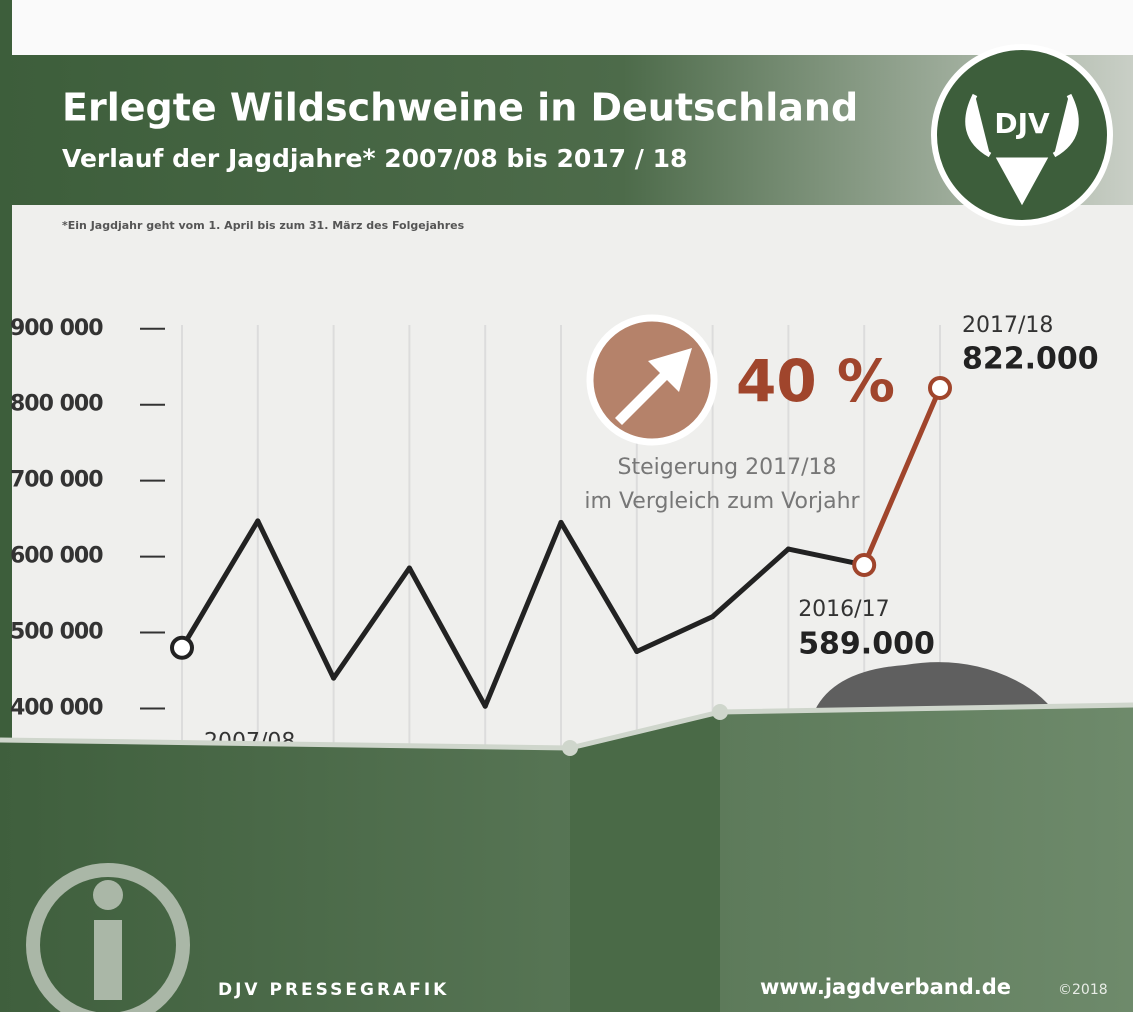 This screenshot has height=1012, width=1133. I want to click on arrow-icon, so click(652, 380).